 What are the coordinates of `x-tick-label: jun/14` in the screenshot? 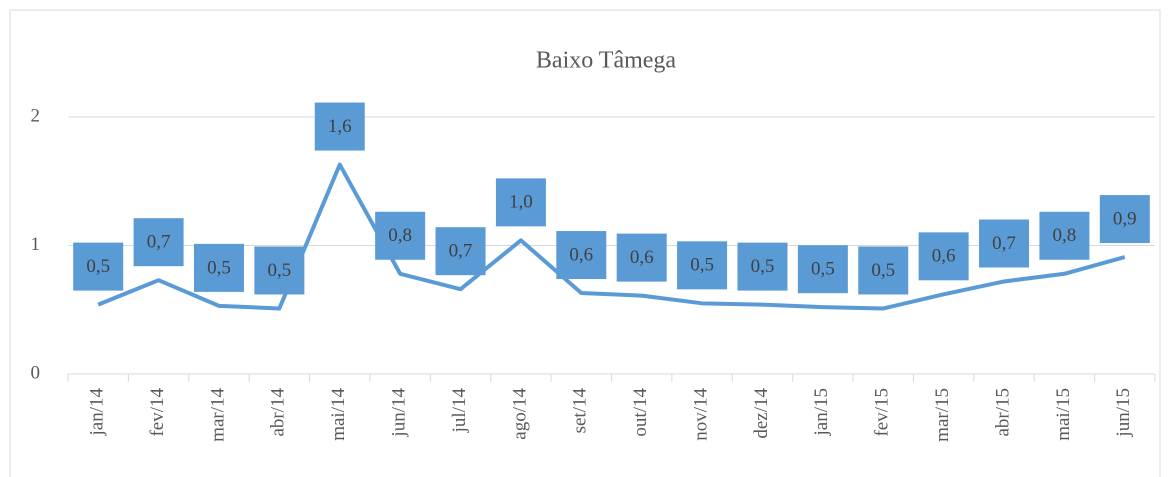 It's located at (398, 413).